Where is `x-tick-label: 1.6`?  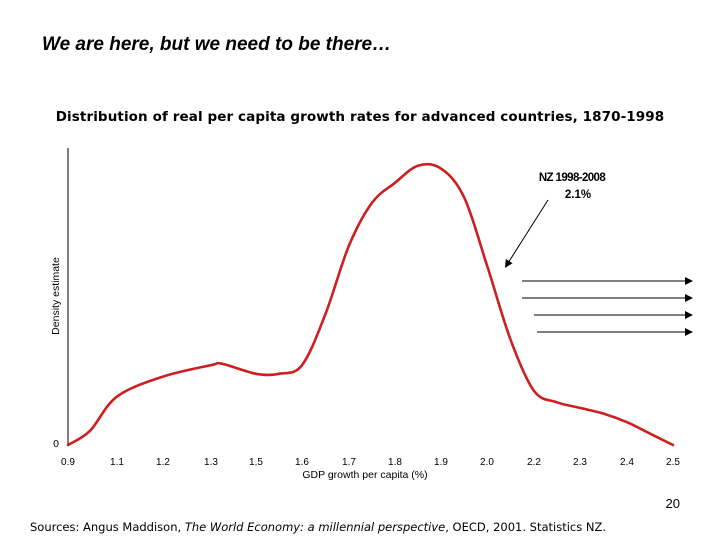 x-tick-label: 1.6 is located at coordinates (302, 462).